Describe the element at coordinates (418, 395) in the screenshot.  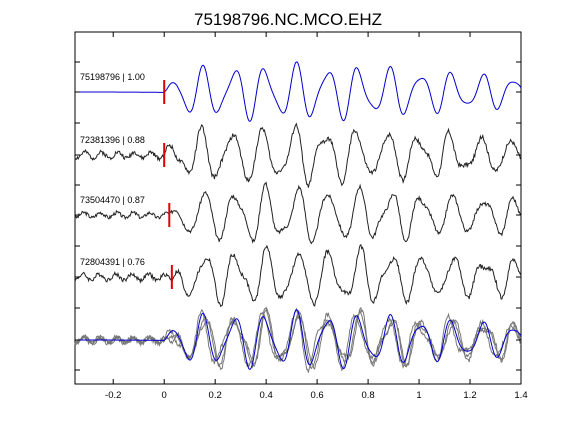
I see `x-tick-label: 1` at that location.